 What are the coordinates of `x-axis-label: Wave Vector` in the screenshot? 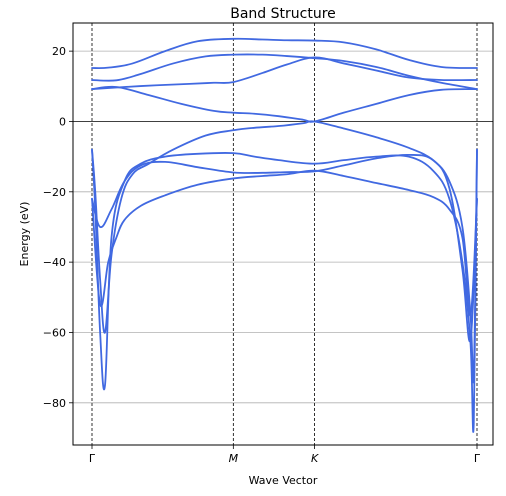 It's located at (283, 480).